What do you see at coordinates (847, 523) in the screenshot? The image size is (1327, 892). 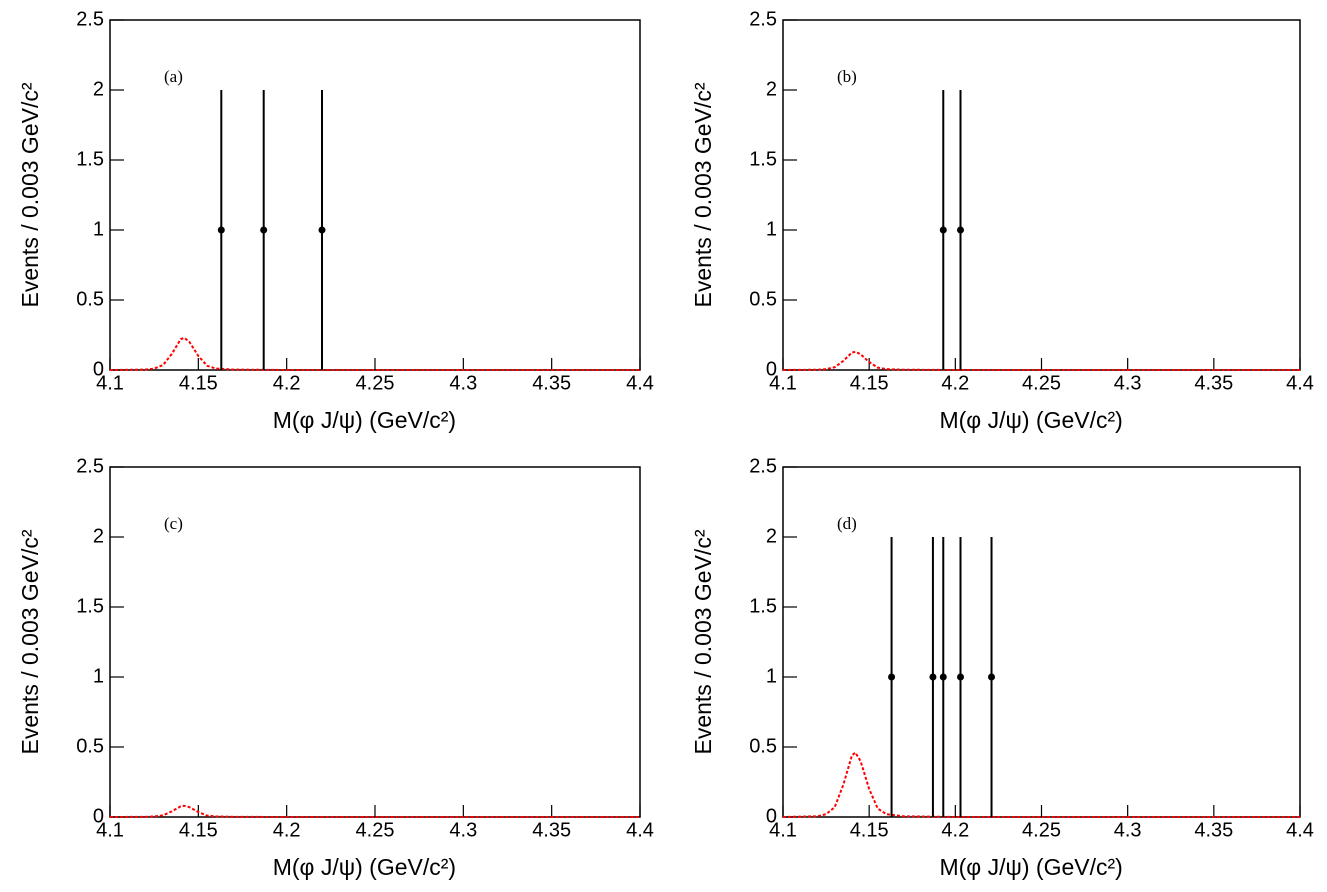 I see `panel-label: (d)` at bounding box center [847, 523].